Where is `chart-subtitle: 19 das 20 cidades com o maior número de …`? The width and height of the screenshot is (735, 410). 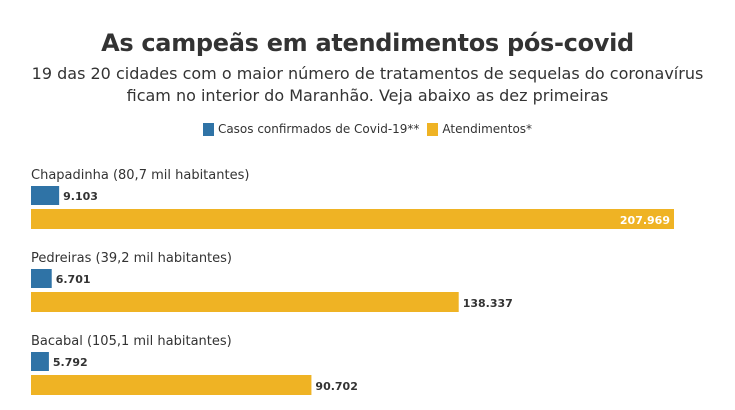
chart-subtitle: 19 das 20 cidades com o maior número de … is located at coordinates (367, 84).